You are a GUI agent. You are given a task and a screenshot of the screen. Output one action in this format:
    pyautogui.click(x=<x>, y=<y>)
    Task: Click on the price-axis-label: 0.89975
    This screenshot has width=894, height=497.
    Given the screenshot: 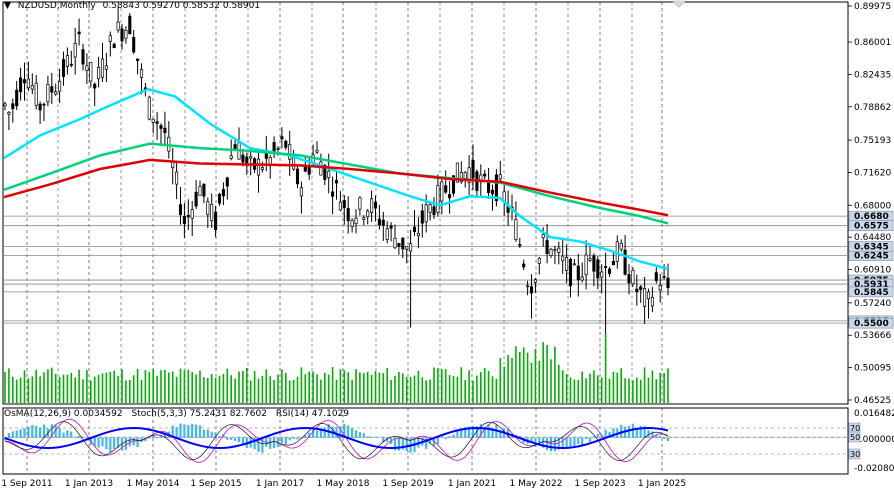 What is the action you would take?
    pyautogui.click(x=872, y=7)
    